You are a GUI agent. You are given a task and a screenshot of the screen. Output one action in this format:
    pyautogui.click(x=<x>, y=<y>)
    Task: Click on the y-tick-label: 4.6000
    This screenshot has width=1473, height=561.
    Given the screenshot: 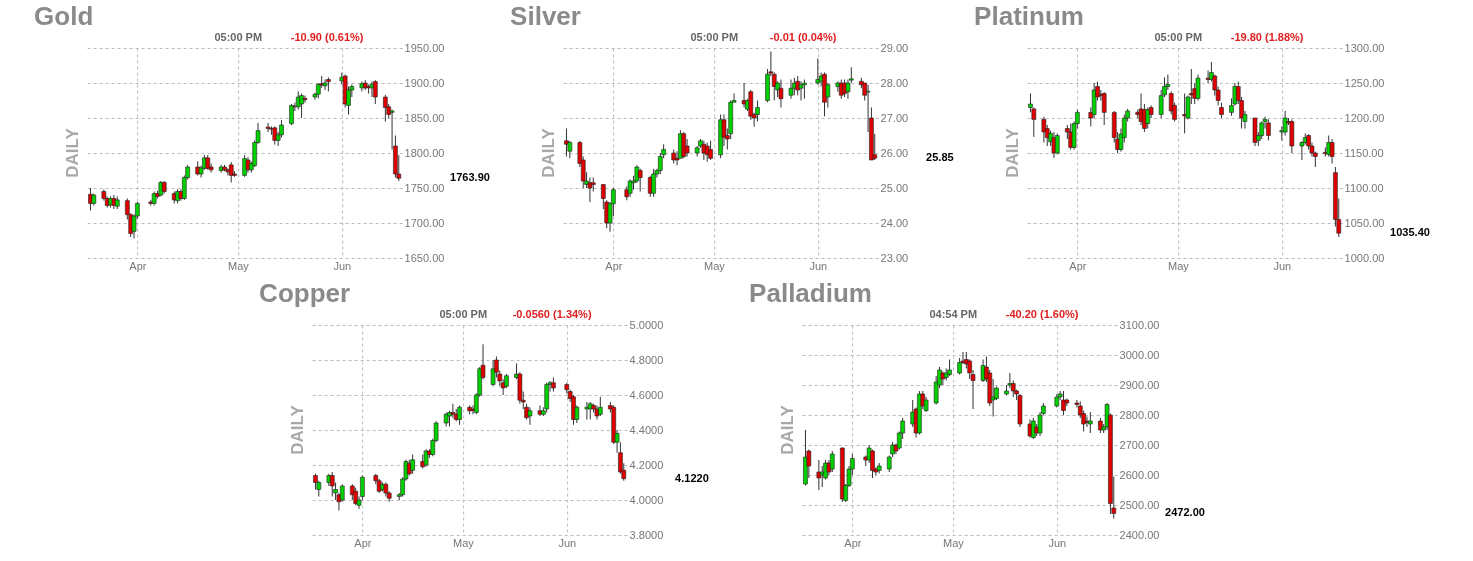 What is the action you would take?
    pyautogui.click(x=646, y=394)
    